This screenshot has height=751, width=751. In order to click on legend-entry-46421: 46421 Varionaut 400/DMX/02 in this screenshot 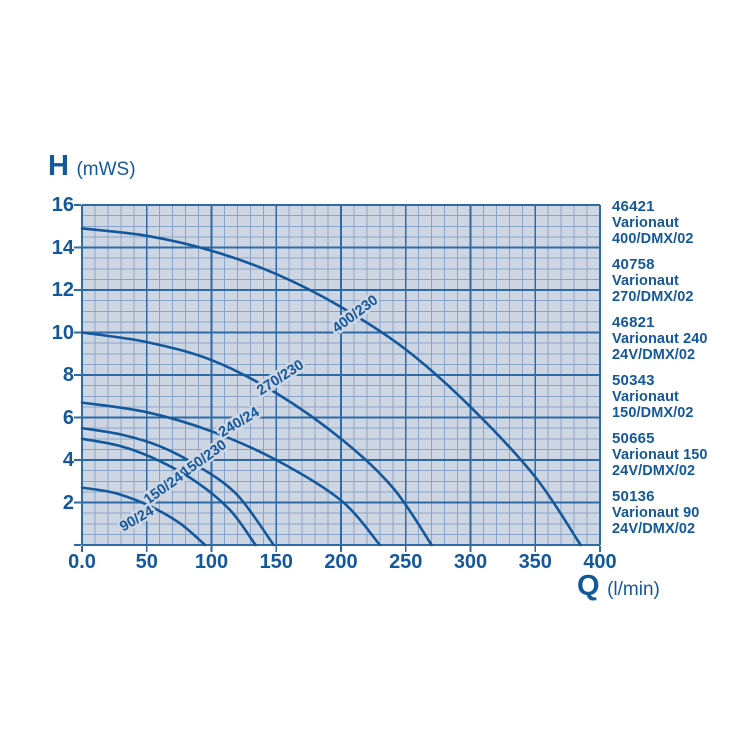, I will do `click(680, 223)`.